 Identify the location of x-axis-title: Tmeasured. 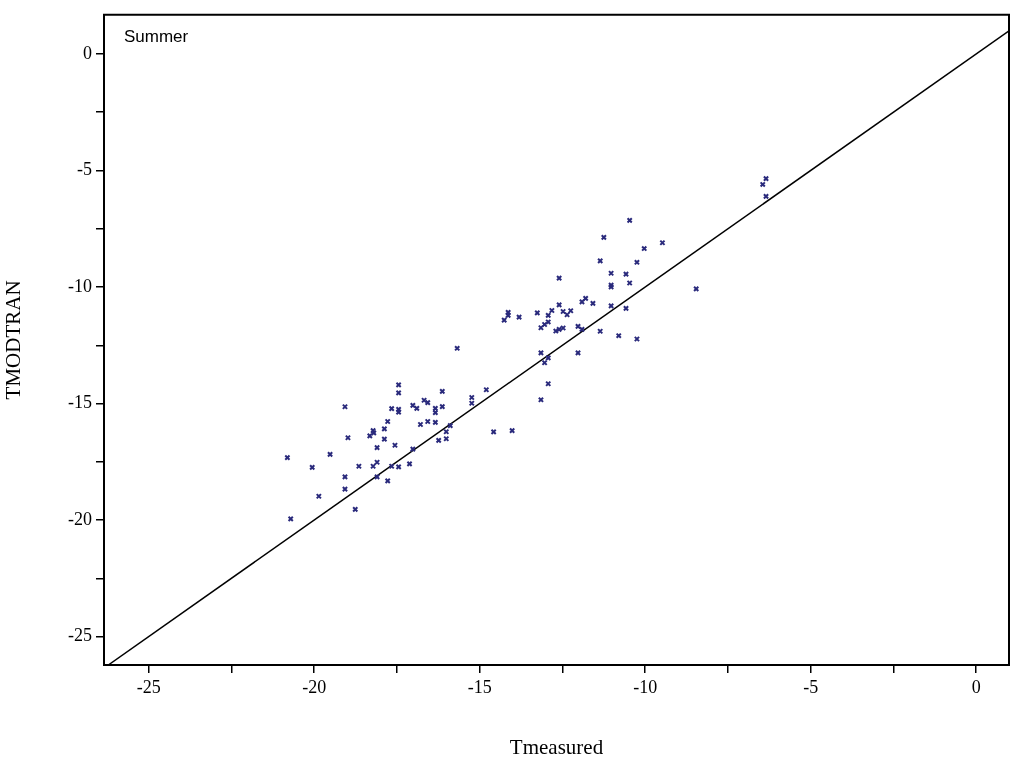
(556, 746).